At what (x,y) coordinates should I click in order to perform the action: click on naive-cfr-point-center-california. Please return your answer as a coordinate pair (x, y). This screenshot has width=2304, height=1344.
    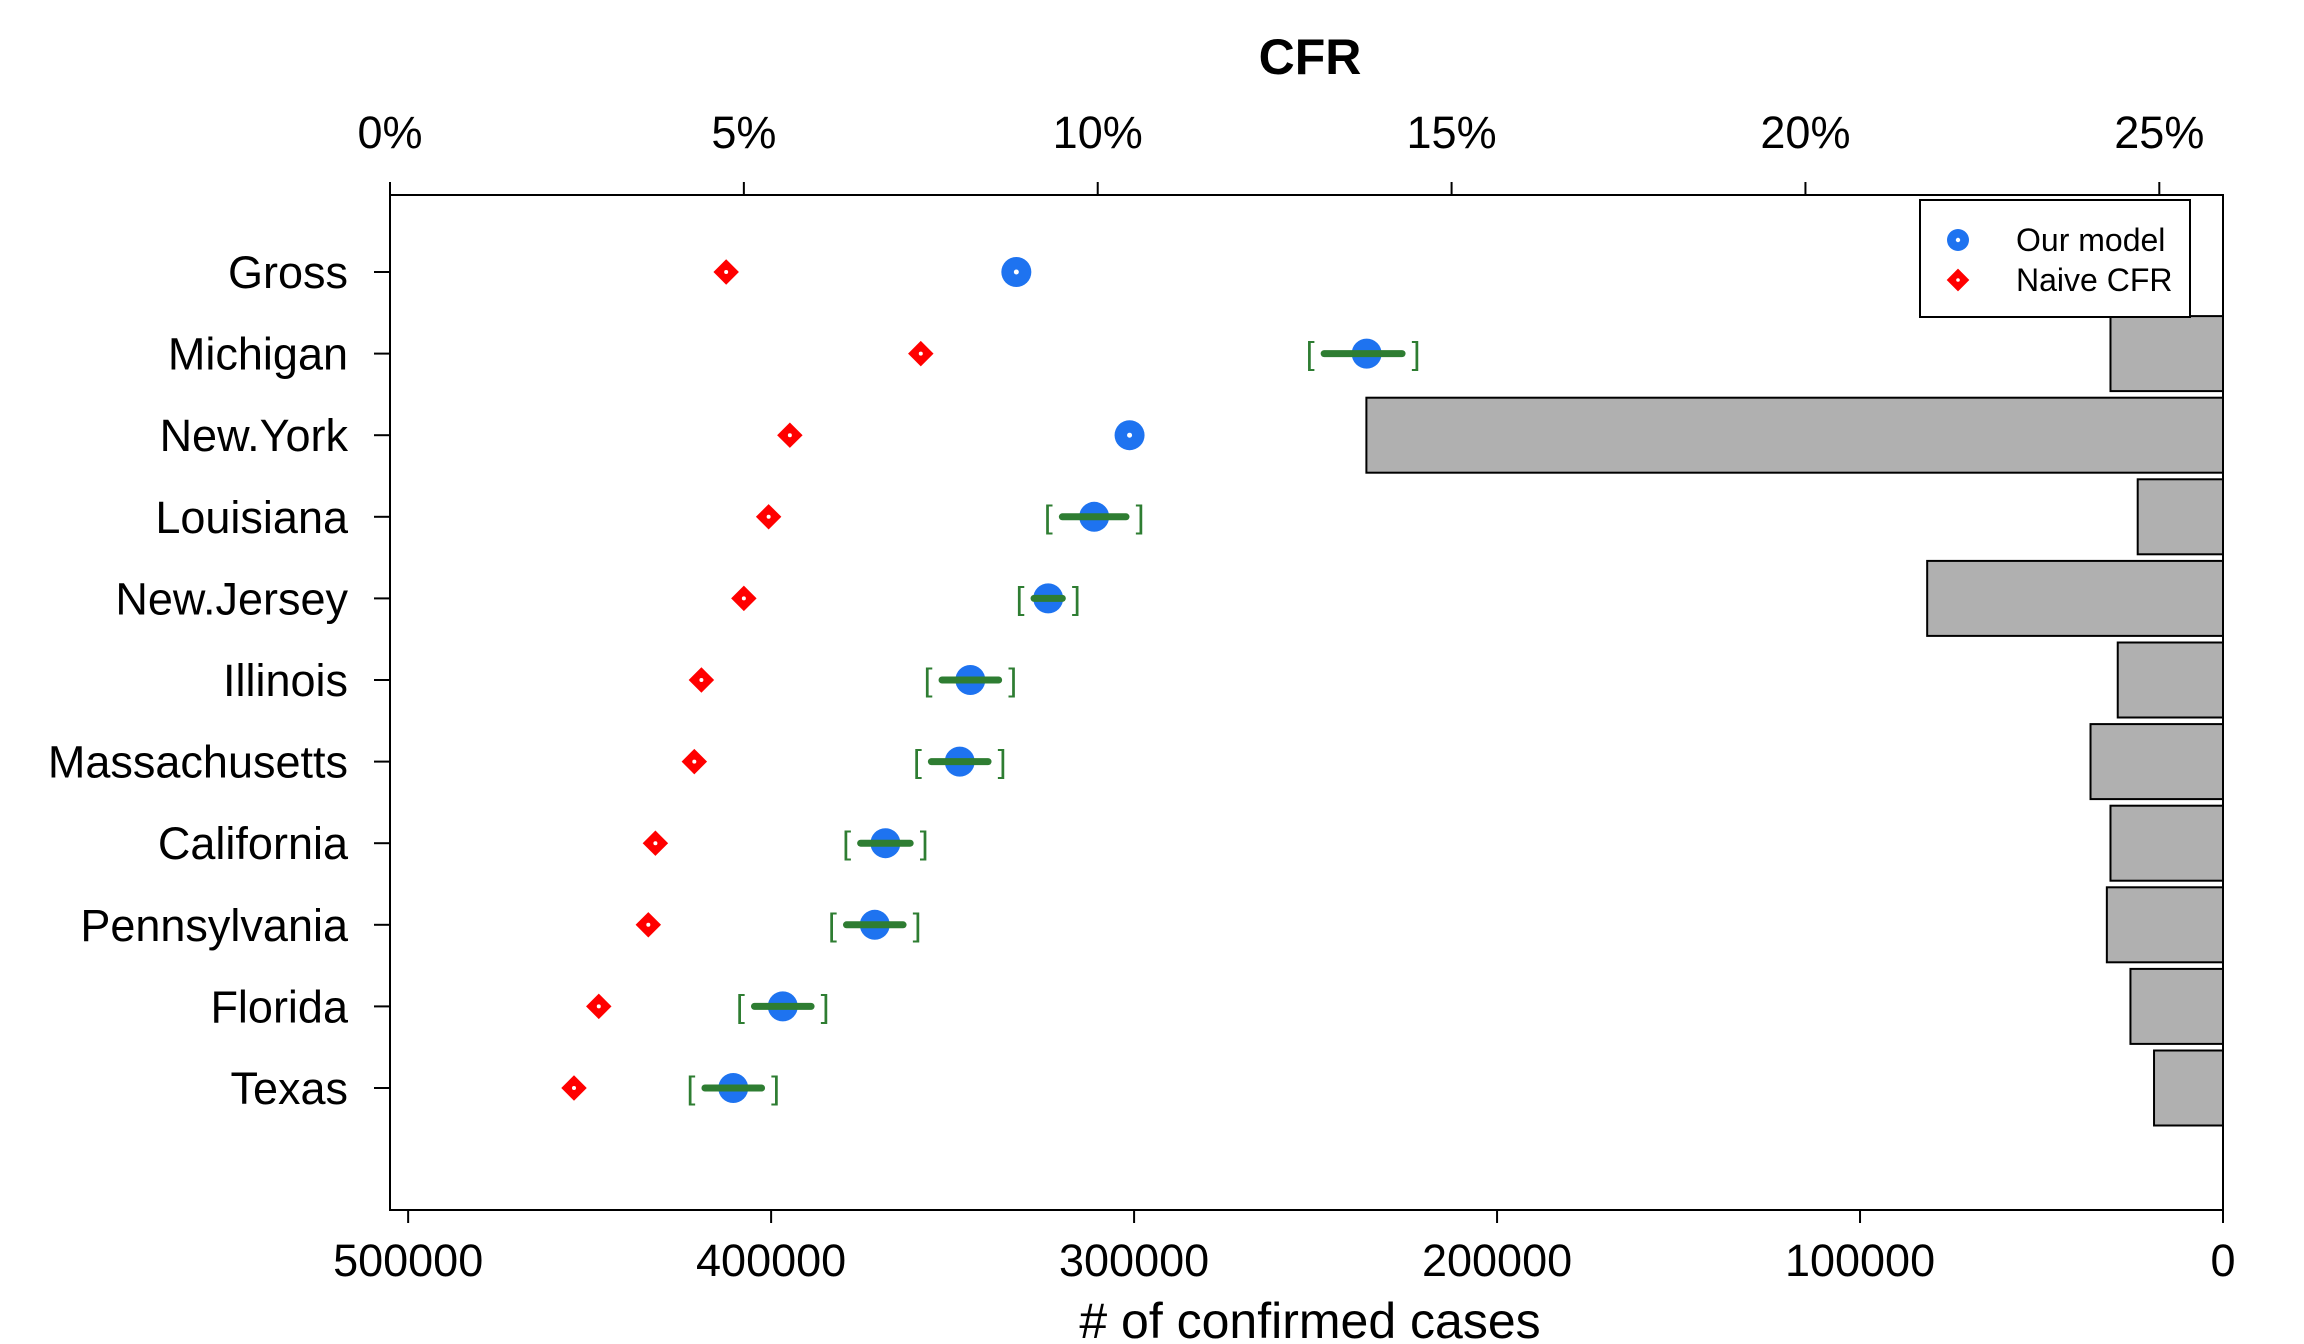
    Looking at the image, I should click on (655, 843).